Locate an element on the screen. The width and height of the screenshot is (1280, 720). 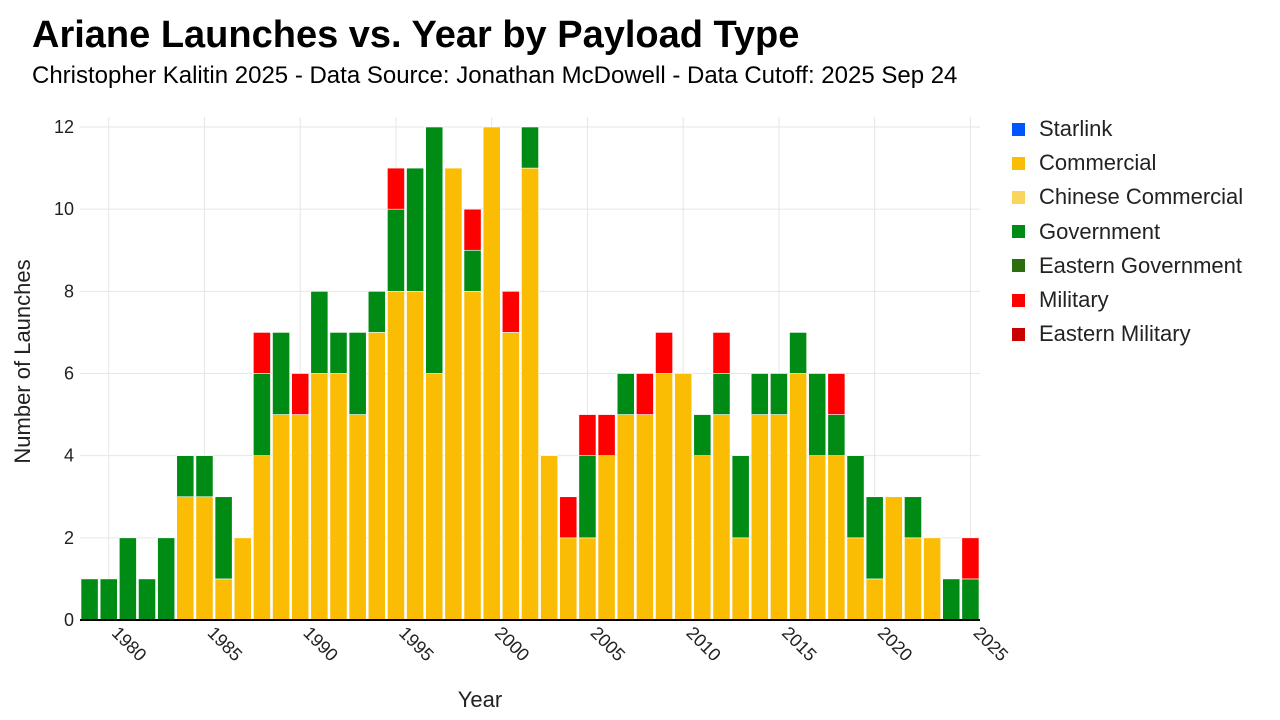
y-tick-label: 12 is located at coordinates (64, 127).